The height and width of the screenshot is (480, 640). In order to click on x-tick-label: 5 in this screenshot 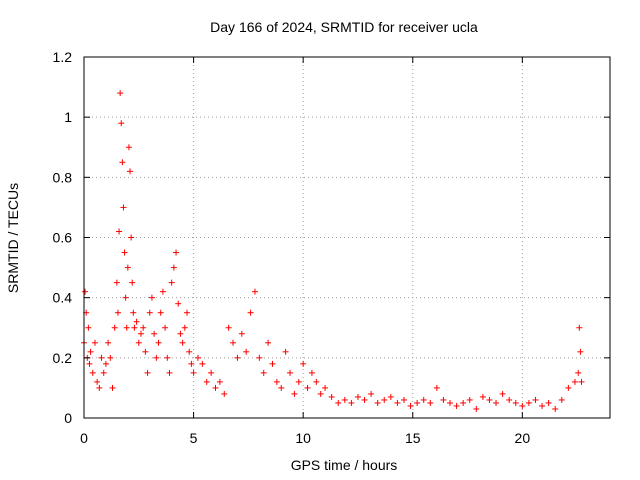, I will do `click(194, 438)`.